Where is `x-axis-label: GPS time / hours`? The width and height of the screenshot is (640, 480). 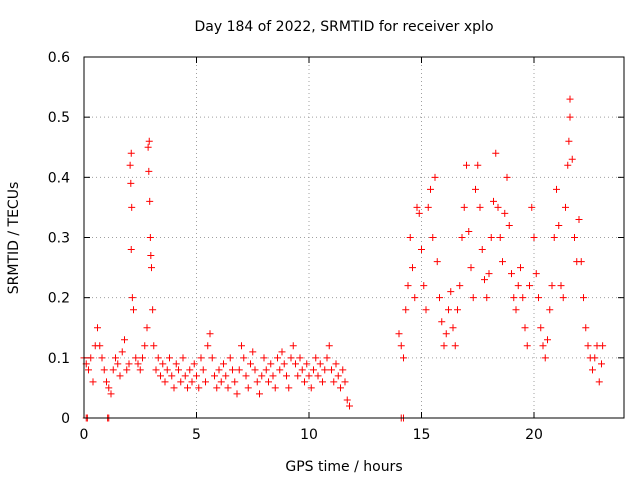 x-axis-label: GPS time / hours is located at coordinates (343, 467).